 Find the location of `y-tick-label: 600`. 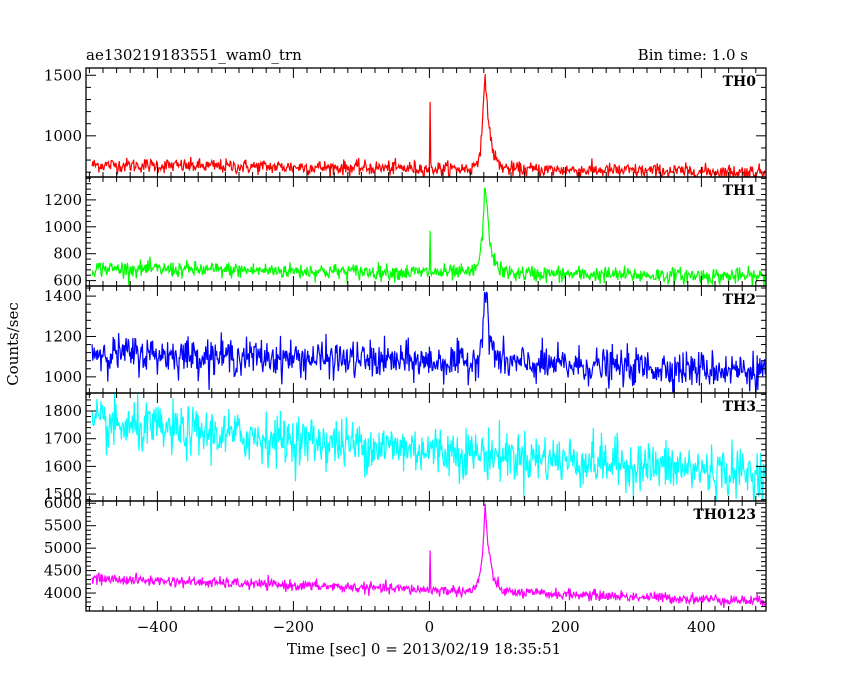

y-tick-label: 600 is located at coordinates (67, 281).